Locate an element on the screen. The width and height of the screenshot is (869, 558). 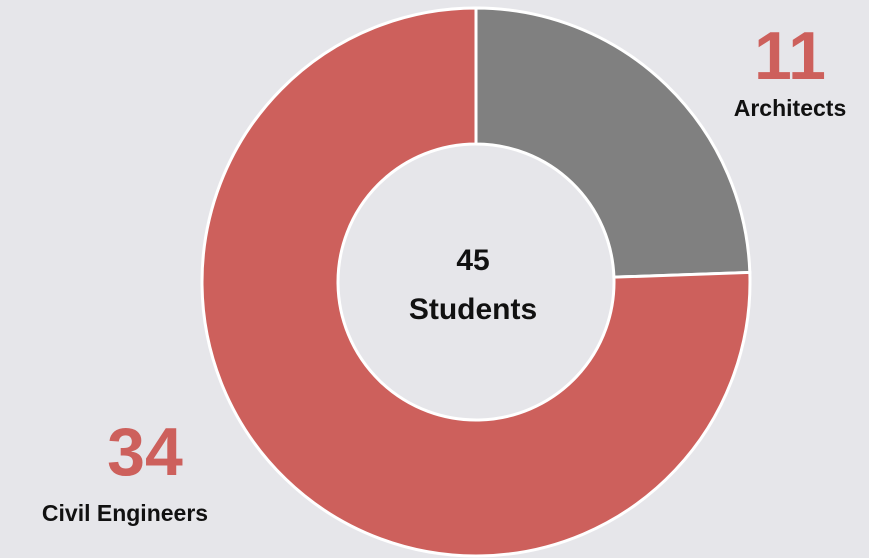
civil-engineers-value-label: 34 is located at coordinates (145, 452).